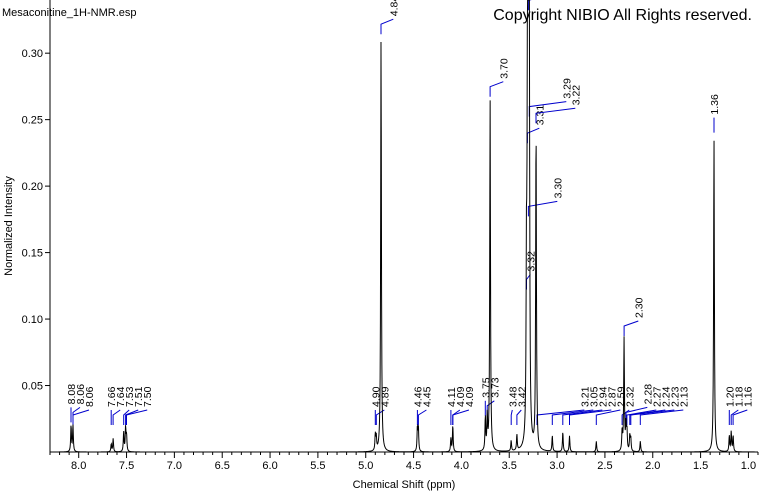  Describe the element at coordinates (639, 307) in the screenshot. I see `peak-label: 2.30` at that location.